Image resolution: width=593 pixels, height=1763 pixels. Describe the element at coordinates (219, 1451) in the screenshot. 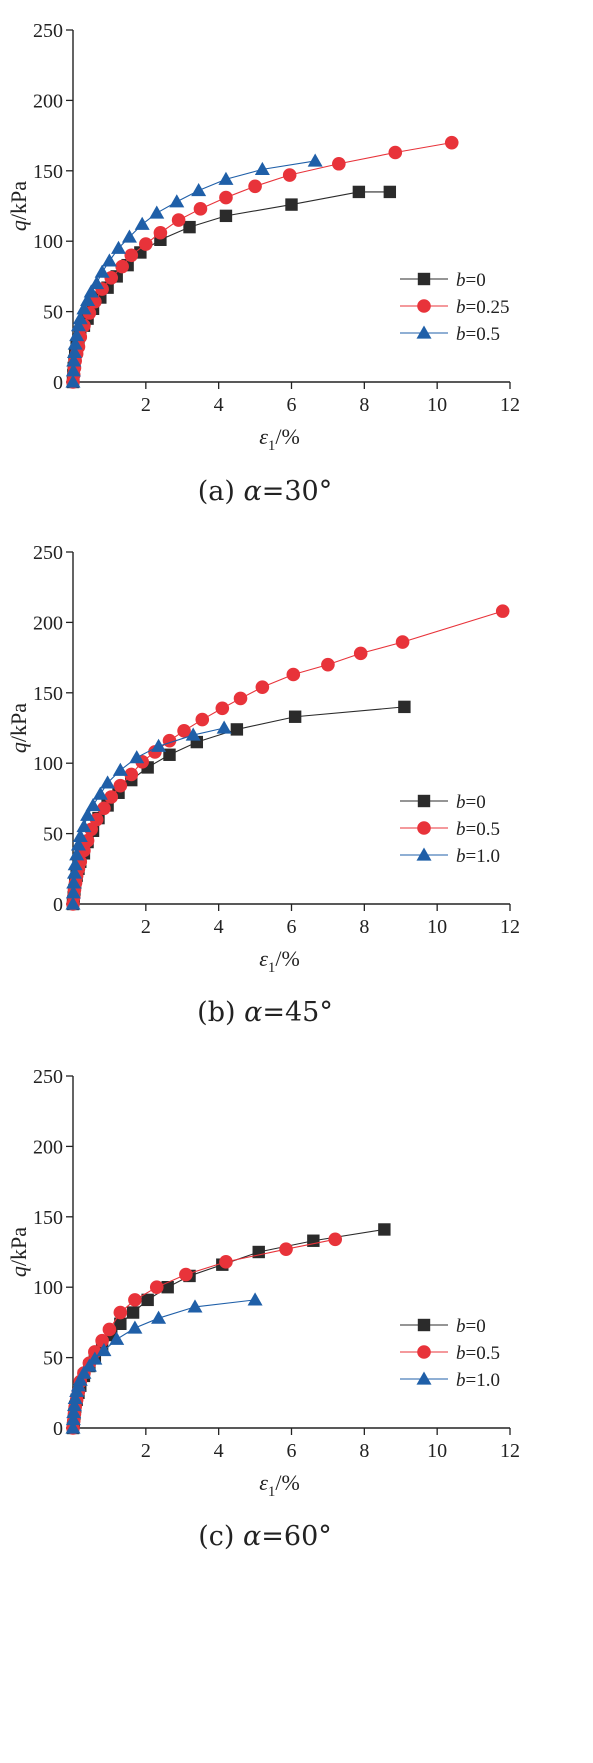

I see `x-tick-label: 4` at that location.